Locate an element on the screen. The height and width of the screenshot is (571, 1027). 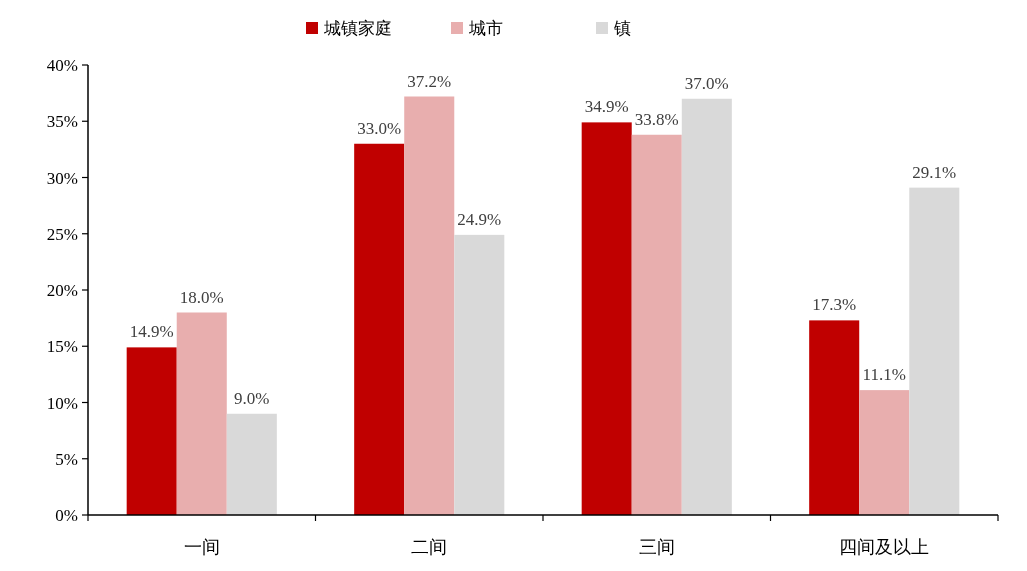
data-label: 37.0% is located at coordinates (706, 83).